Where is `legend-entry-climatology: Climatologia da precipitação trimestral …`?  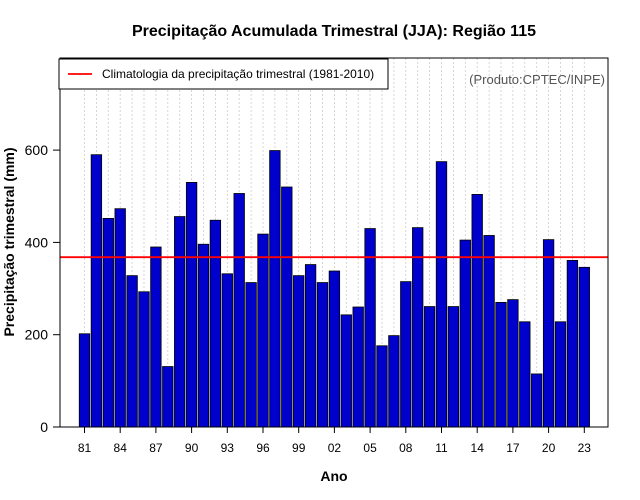 legend-entry-climatology: Climatologia da precipitação trimestral … is located at coordinates (238, 74).